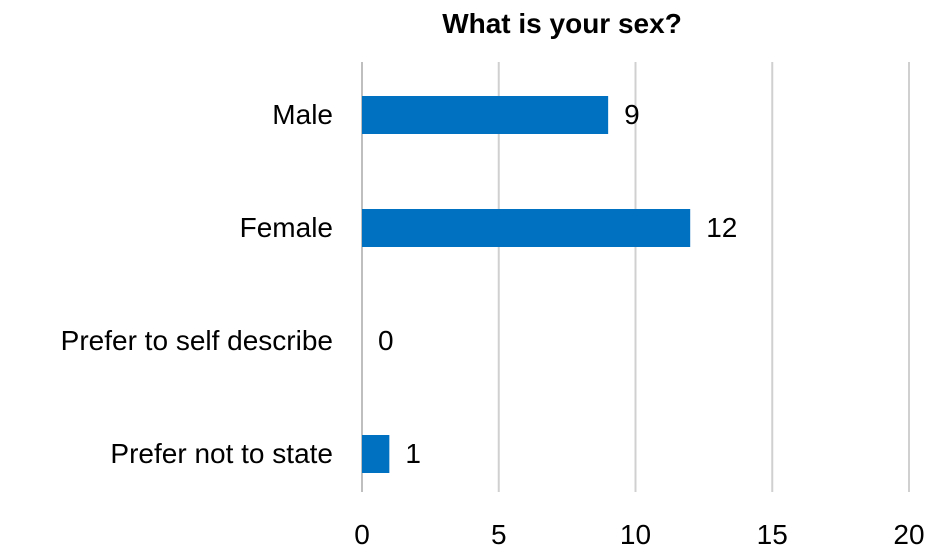  I want to click on data-label: 12, so click(721, 227).